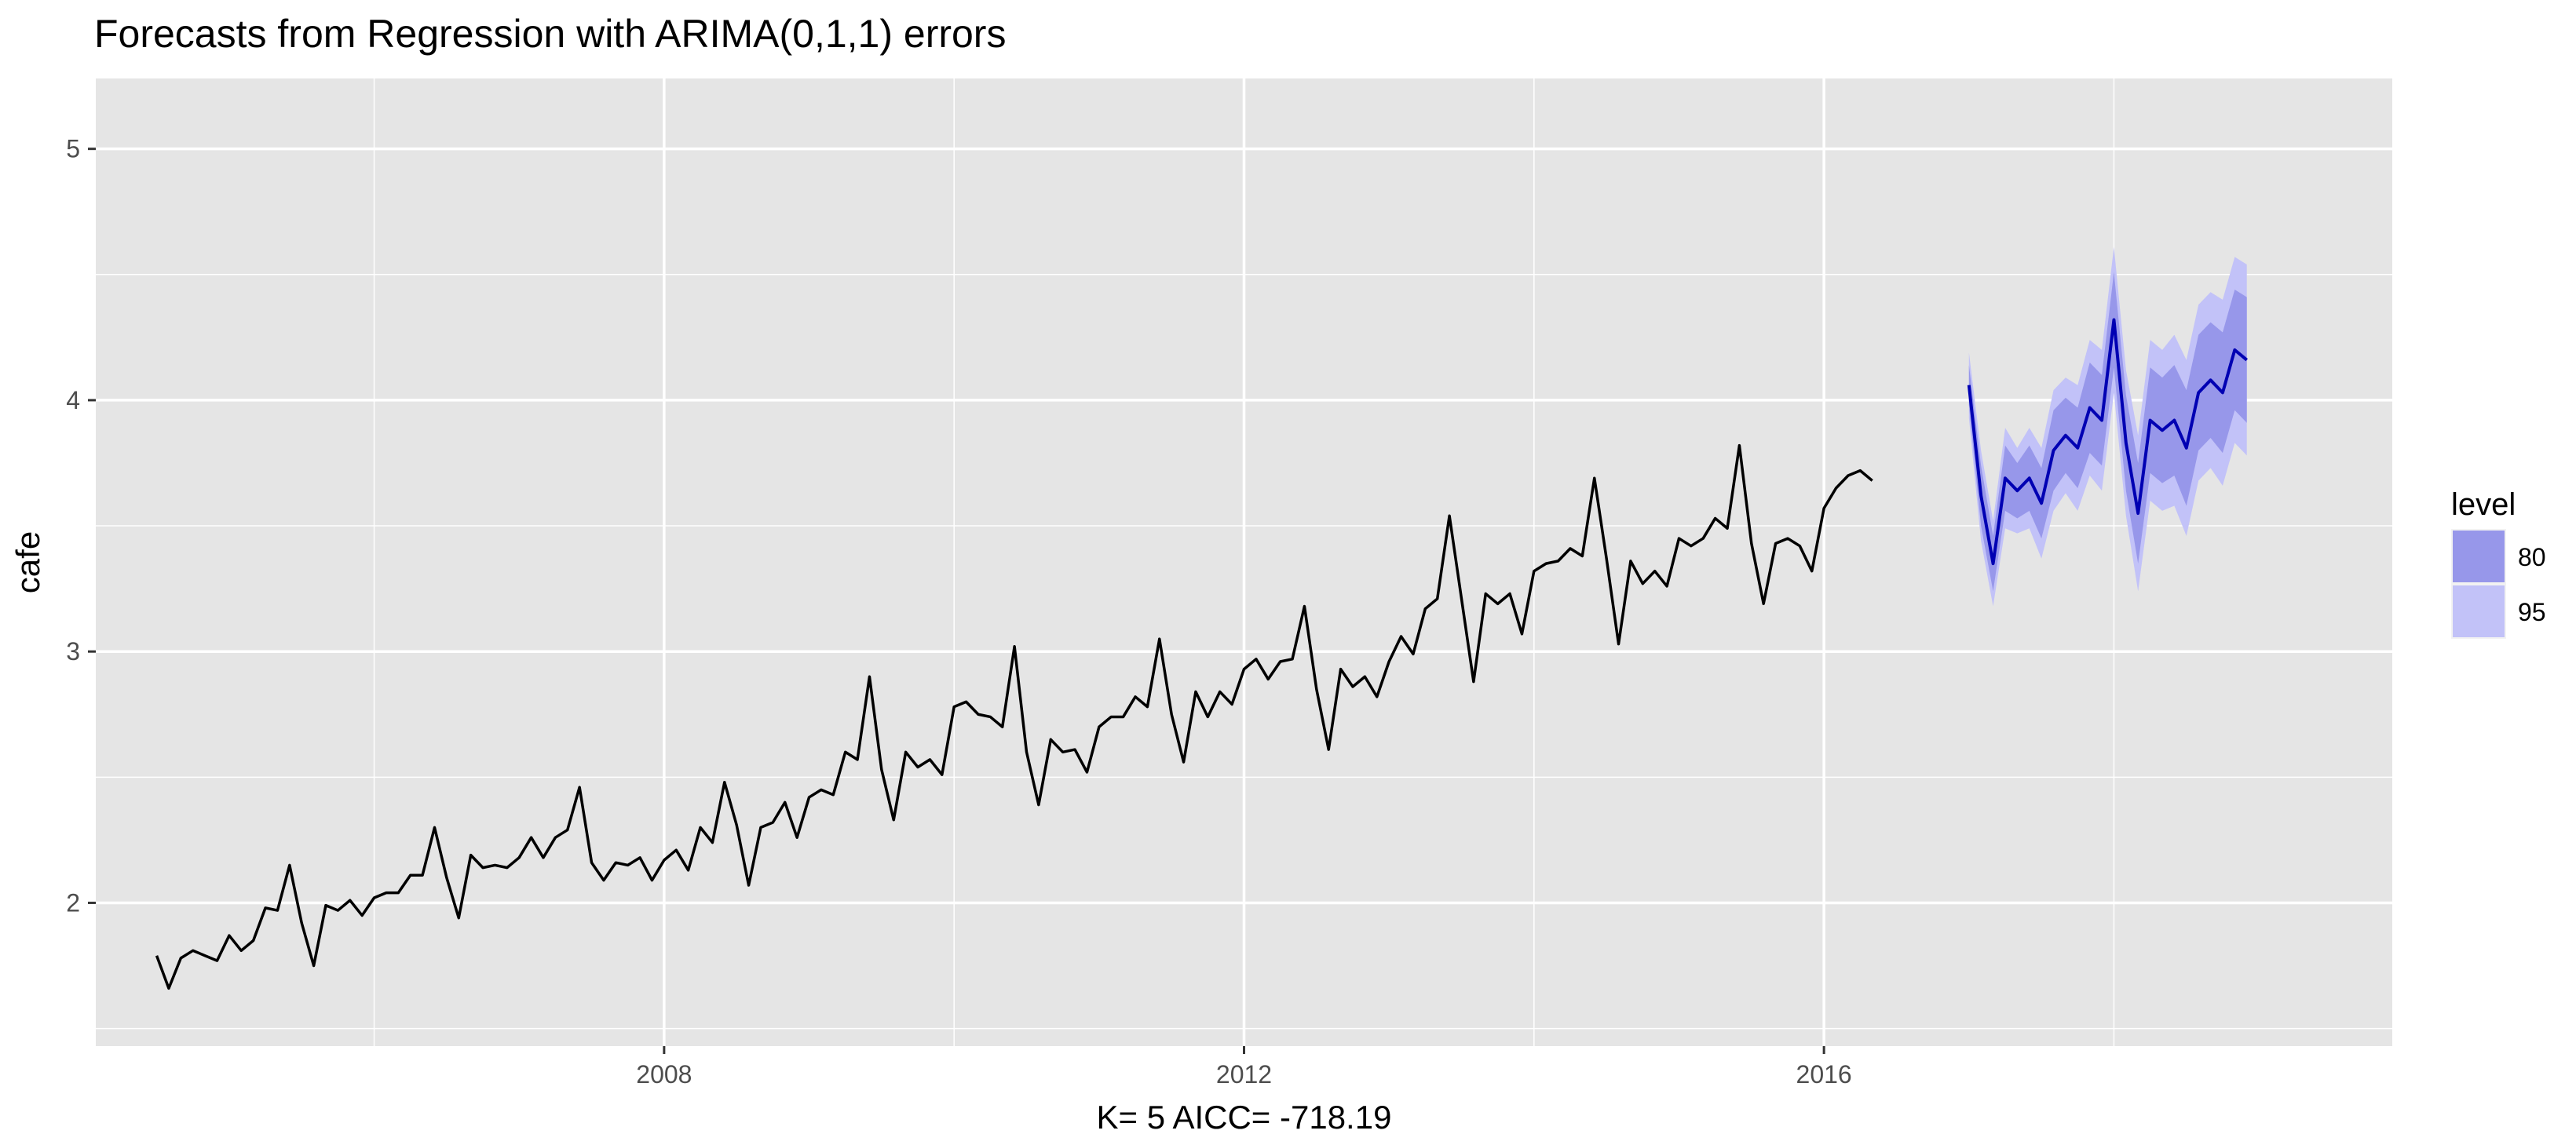 This screenshot has width=2576, height=1145. Describe the element at coordinates (1824, 1074) in the screenshot. I see `x-tick-label: 2016` at that location.